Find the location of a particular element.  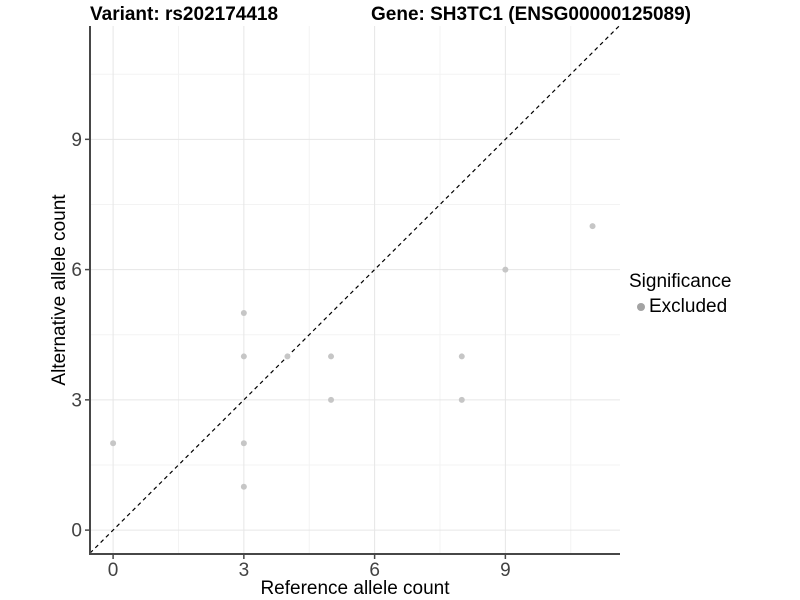

legend-point-icon is located at coordinates (641, 307).